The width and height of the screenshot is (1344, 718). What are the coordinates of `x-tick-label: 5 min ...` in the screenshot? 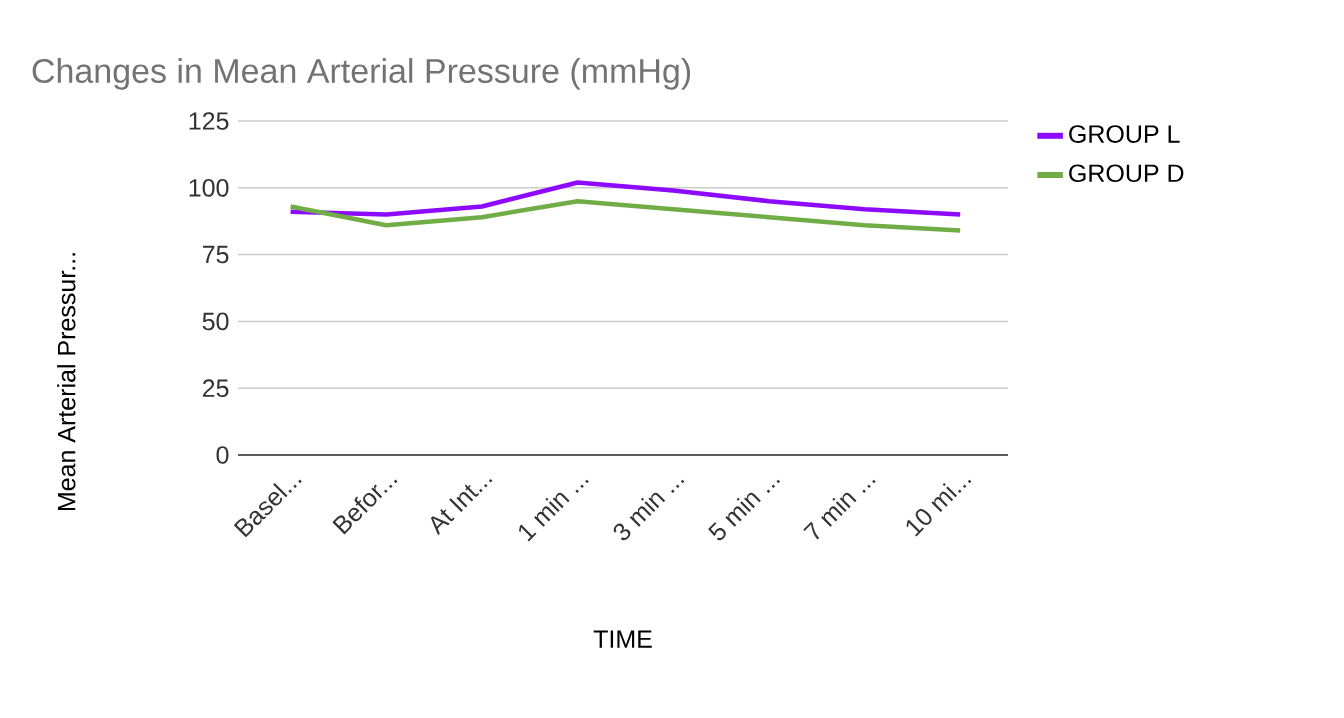 It's located at (744, 510).